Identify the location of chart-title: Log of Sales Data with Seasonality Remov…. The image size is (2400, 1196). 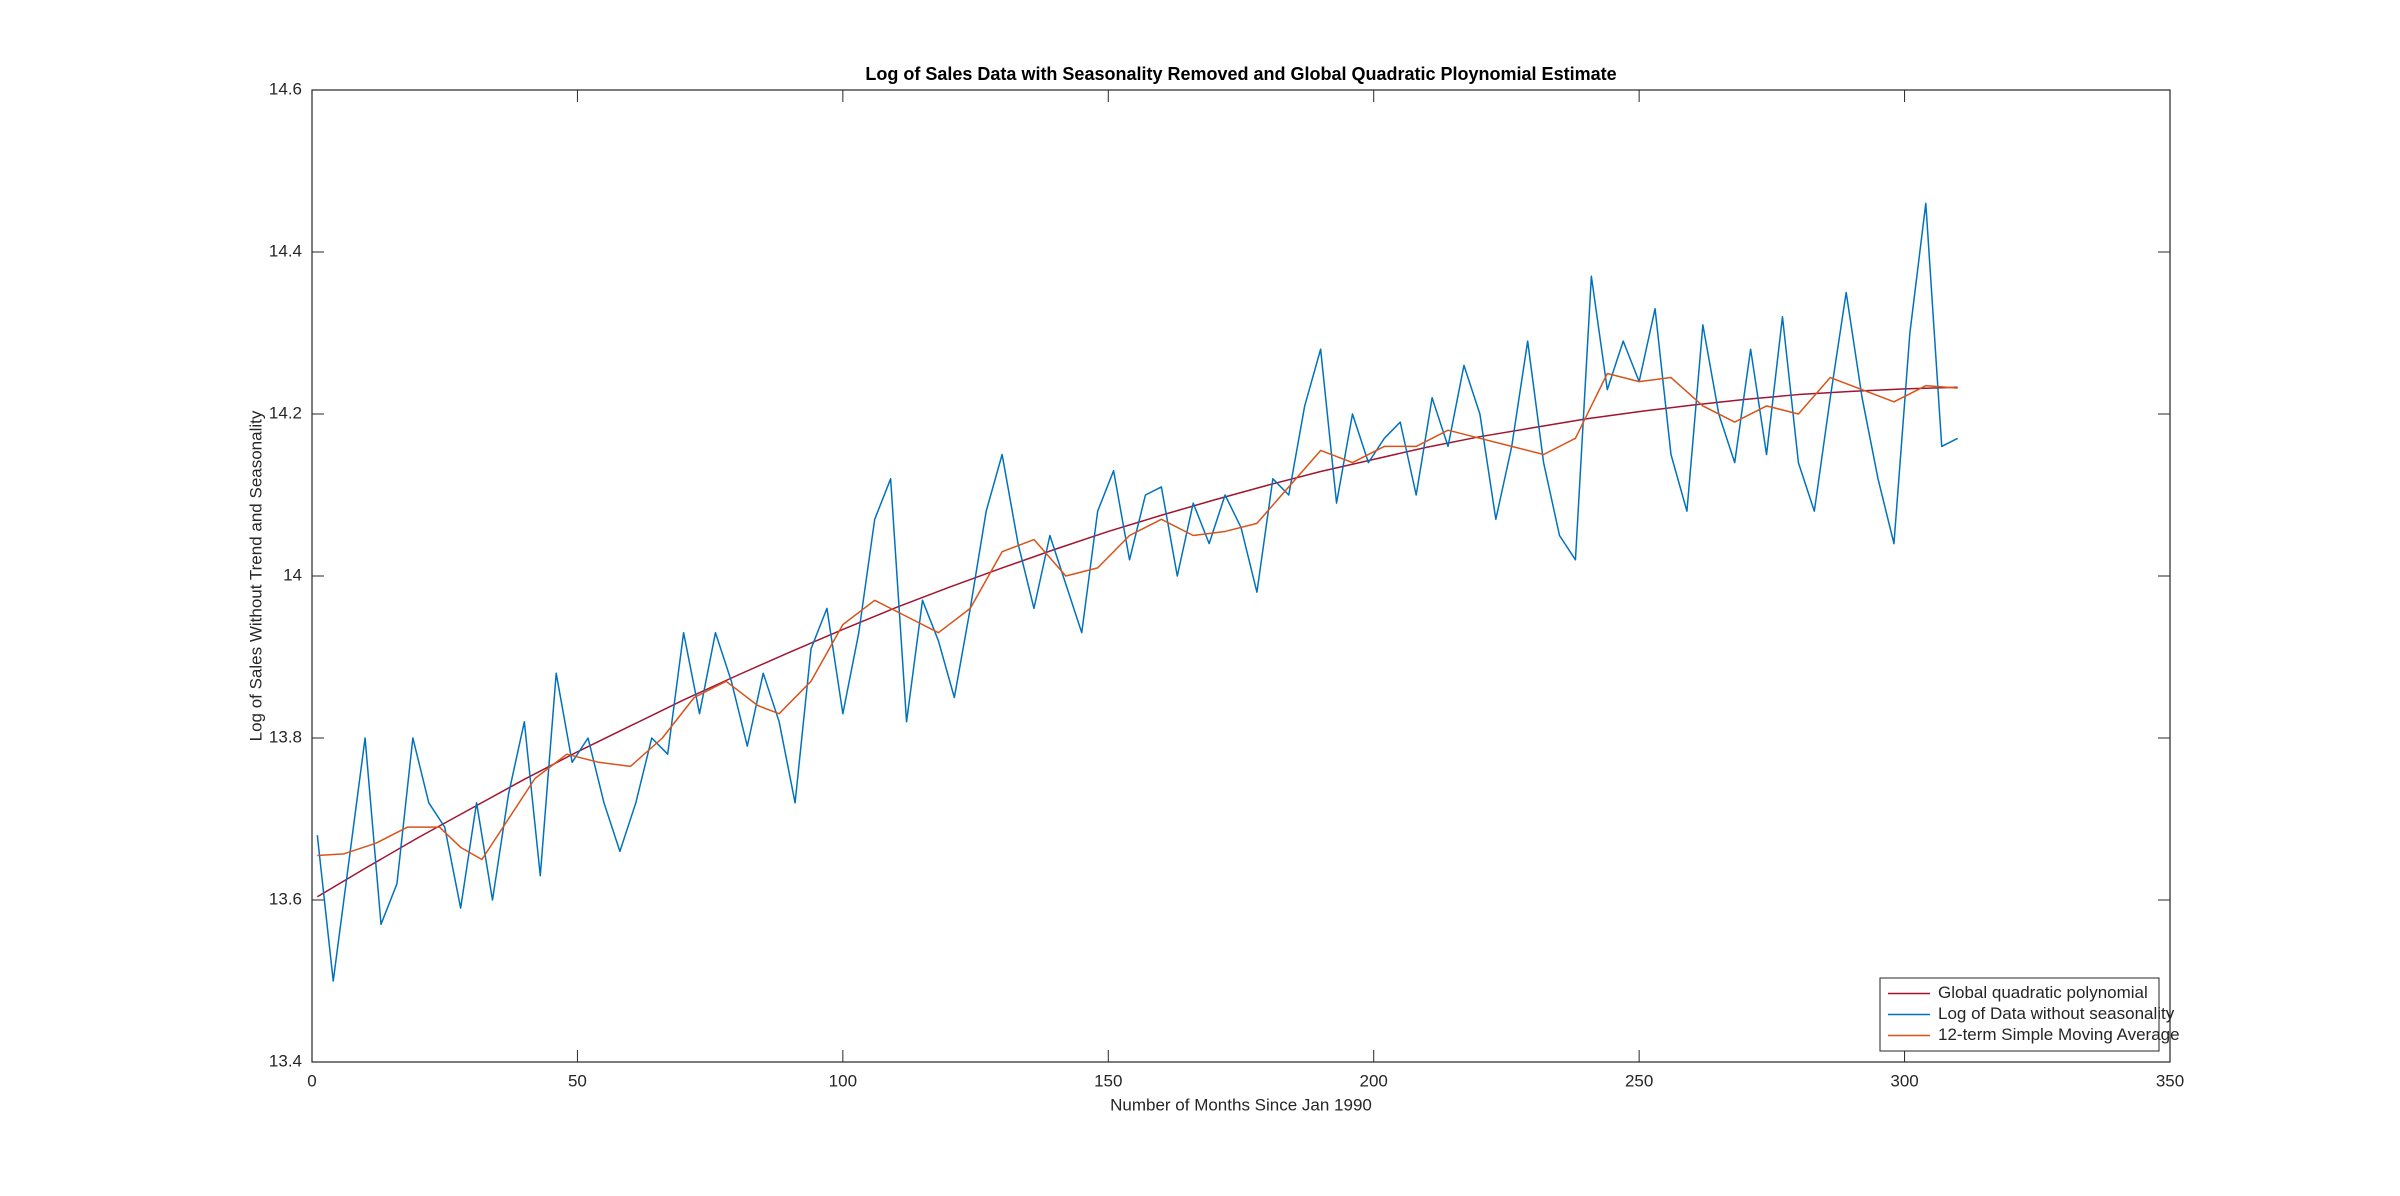
(1240, 74).